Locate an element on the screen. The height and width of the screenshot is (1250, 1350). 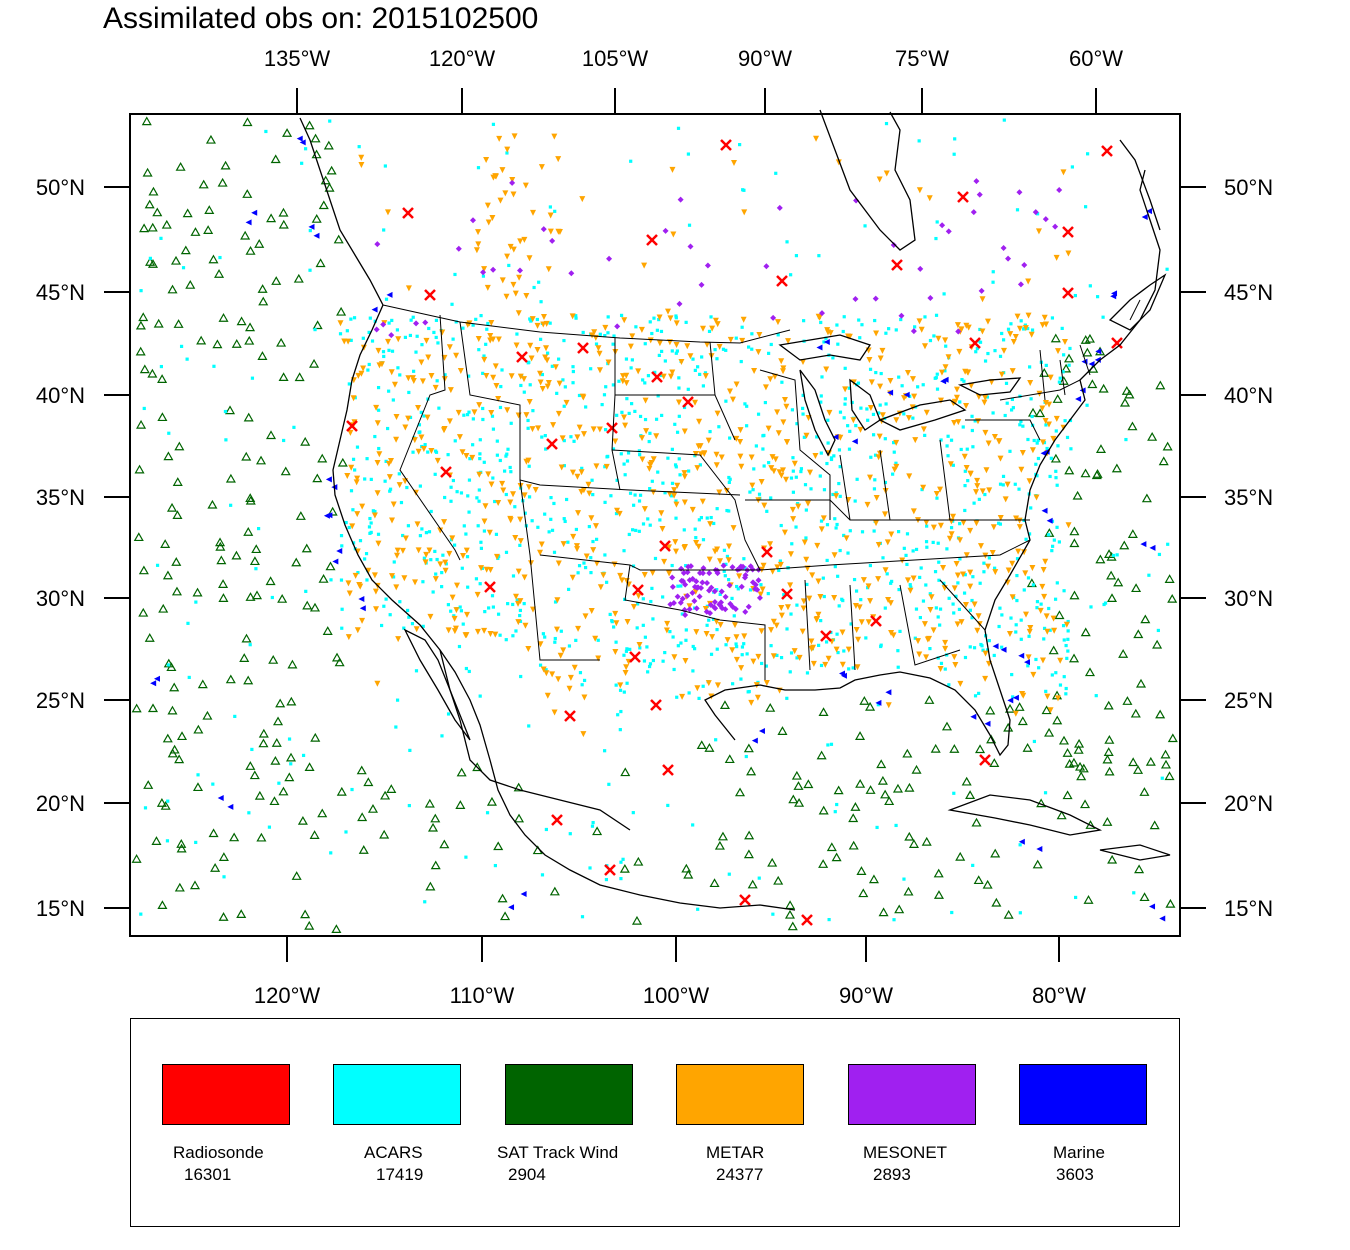
lat-label-right: 35°N is located at coordinates (1248, 497).